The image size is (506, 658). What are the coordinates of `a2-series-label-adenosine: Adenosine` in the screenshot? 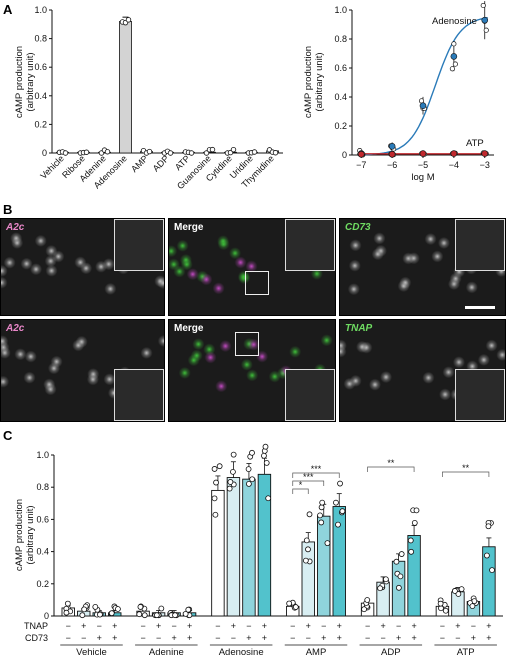 It's located at (454, 21).